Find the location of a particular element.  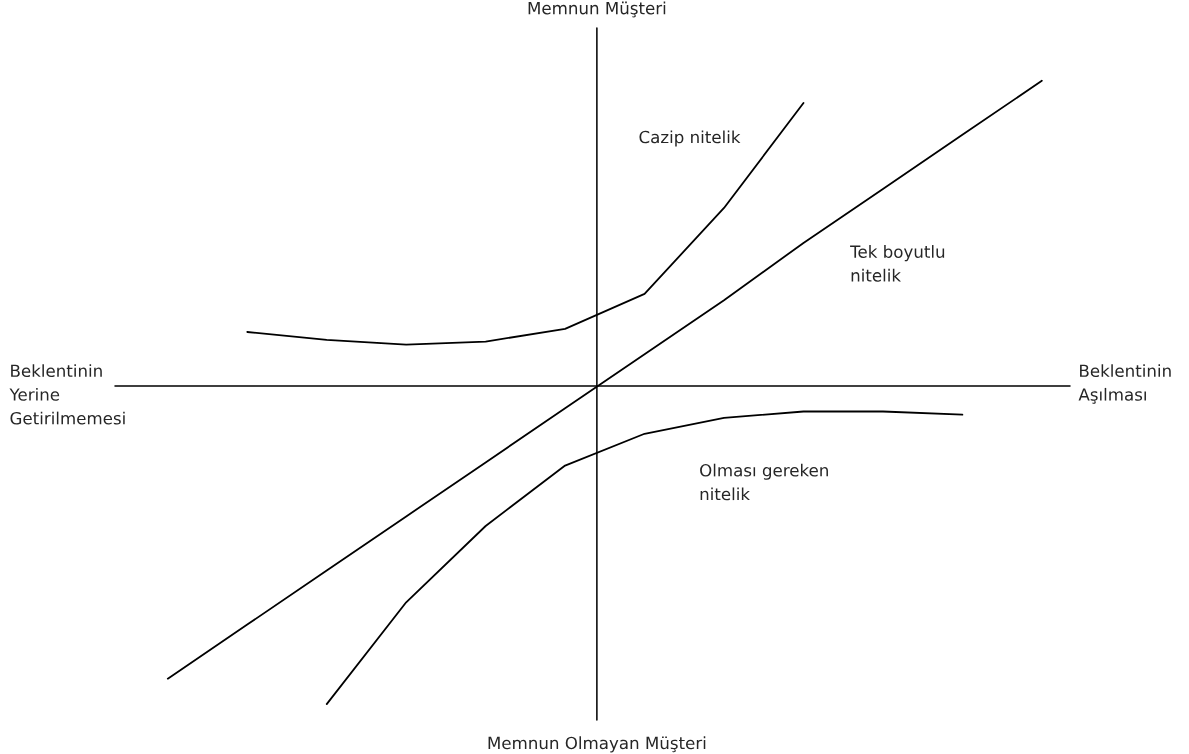

series-label: Cazip nitelik is located at coordinates (690, 138).